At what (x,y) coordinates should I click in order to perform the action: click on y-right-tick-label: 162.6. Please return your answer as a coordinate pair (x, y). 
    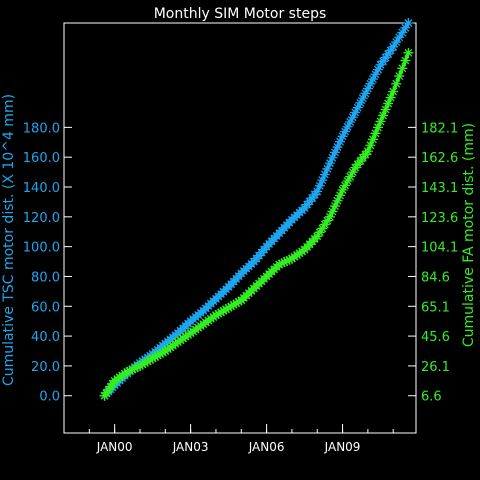
    Looking at the image, I should click on (439, 158).